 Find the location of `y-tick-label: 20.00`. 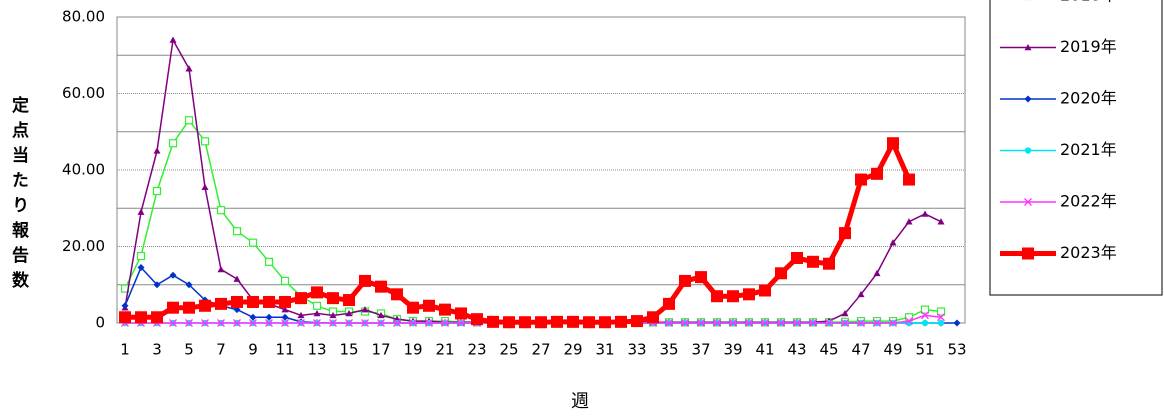

y-tick-label: 20.00 is located at coordinates (83, 246).